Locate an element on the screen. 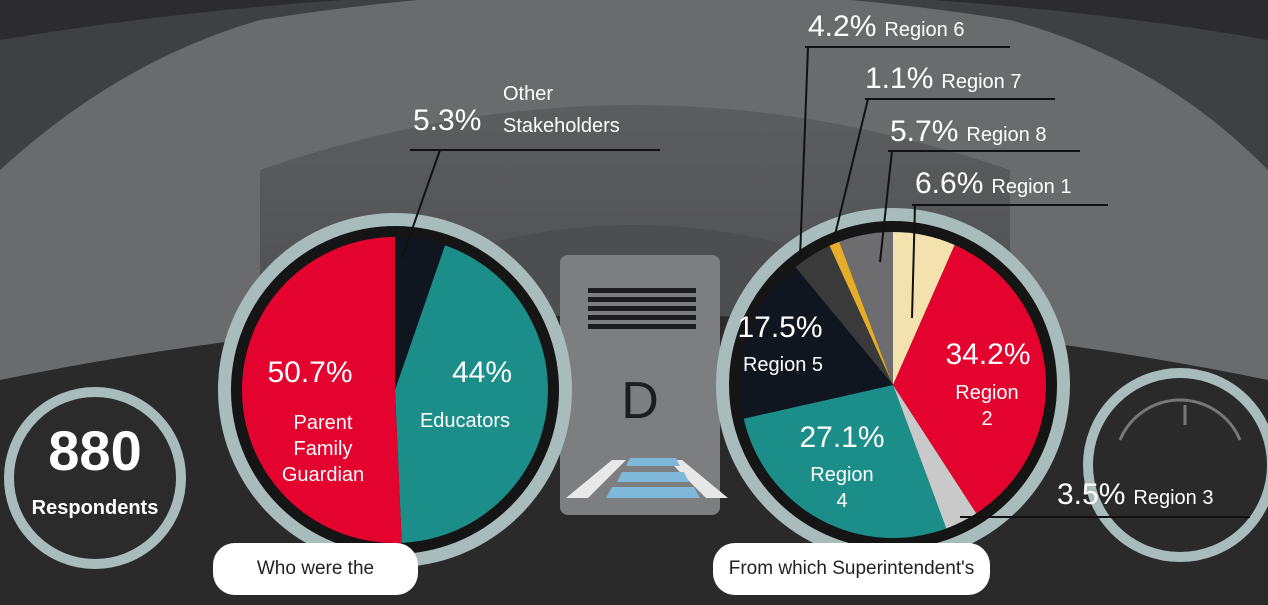 The height and width of the screenshot is (605, 1268). slice-category-label: Region 5 is located at coordinates (783, 365).